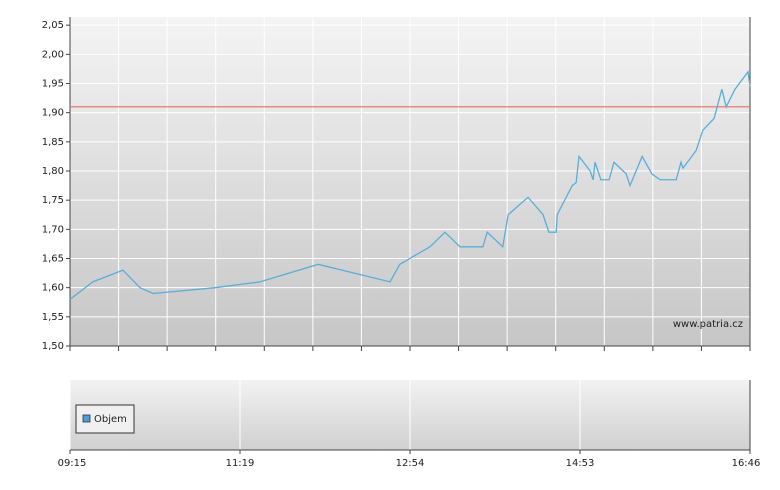 The image size is (780, 490). Describe the element at coordinates (240, 463) in the screenshot. I see `x-tick-label: 11:19` at that location.